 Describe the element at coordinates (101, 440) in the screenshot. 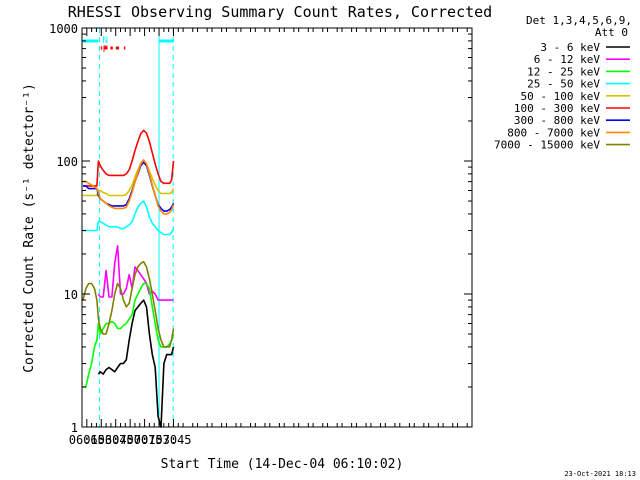

I see `x-tick-label-1: 06:30` at that location.